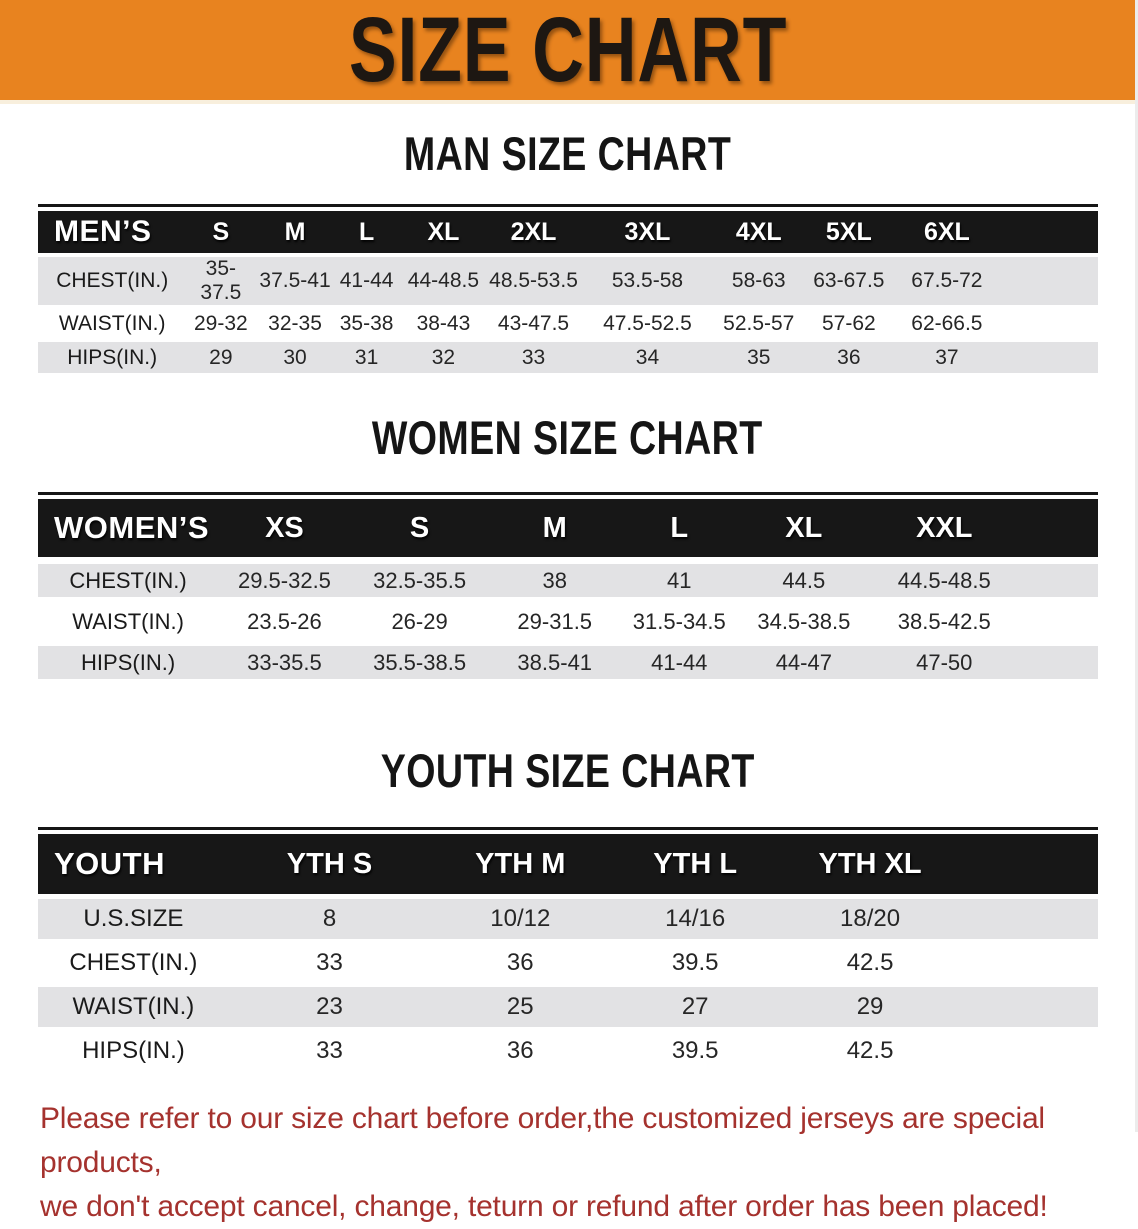  I want to click on table-row: CHEST(IN.) 33 36 39.5 42.5, so click(568, 965).